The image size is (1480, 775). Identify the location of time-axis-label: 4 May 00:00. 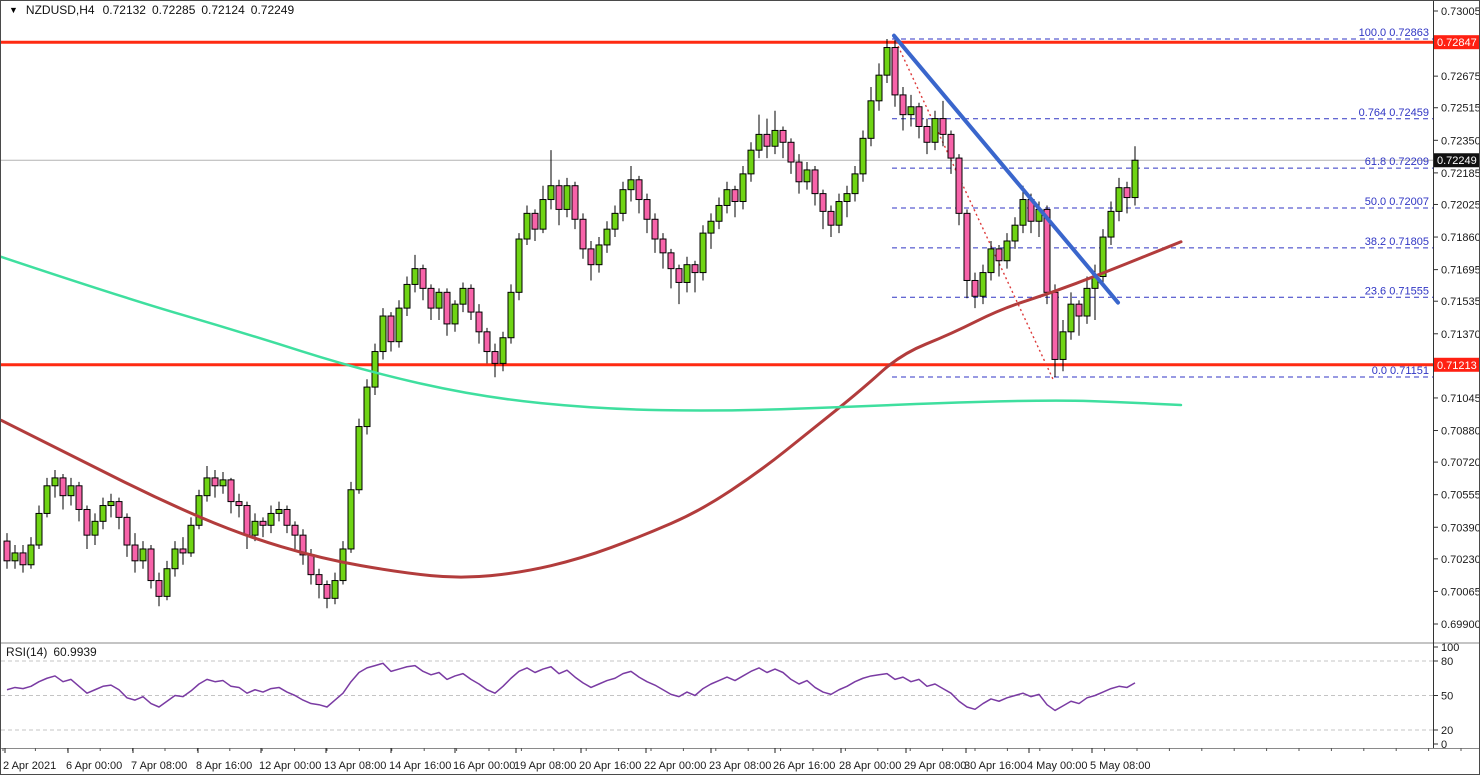
(1057, 766).